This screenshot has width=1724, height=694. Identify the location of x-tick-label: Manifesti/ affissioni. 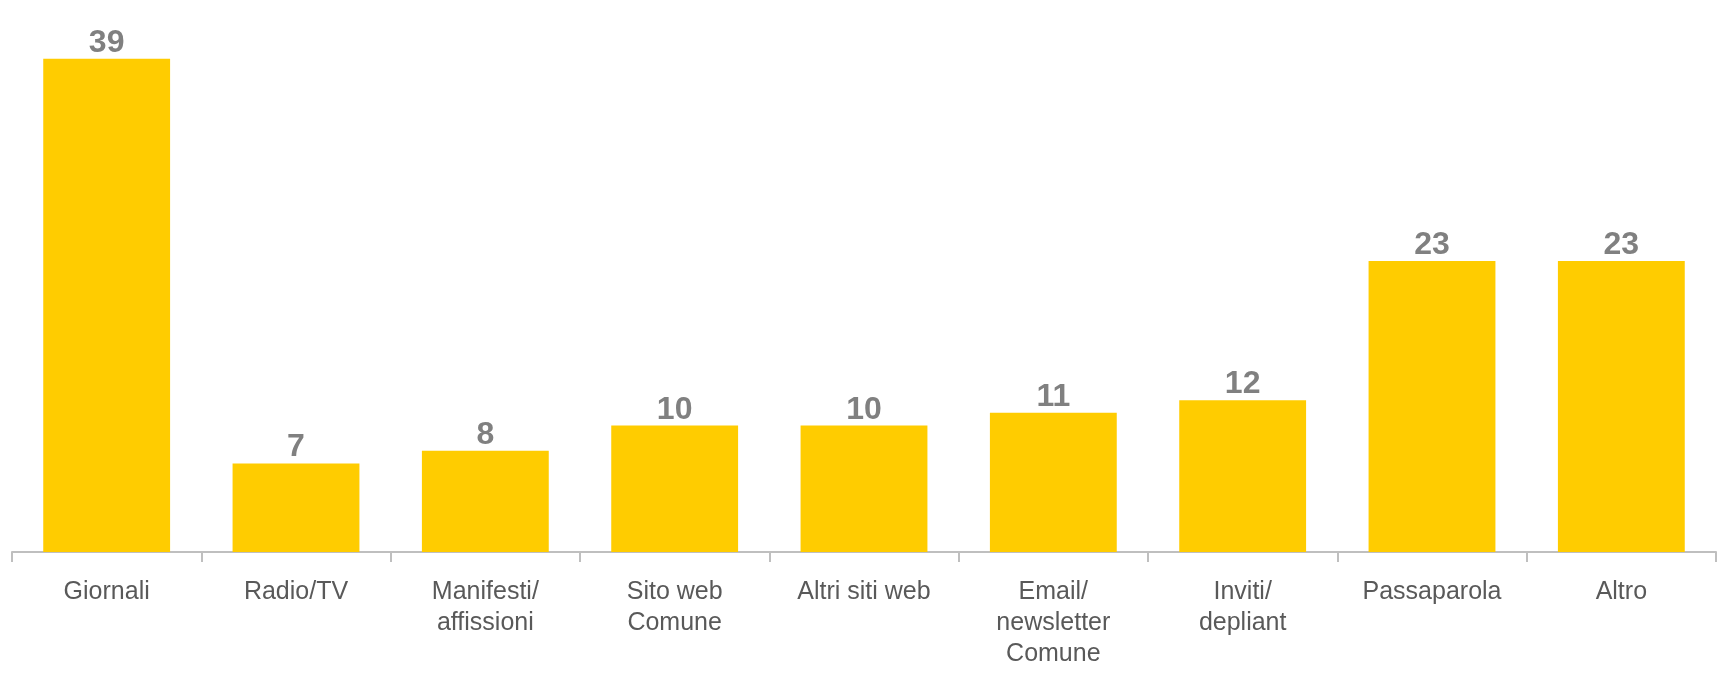
(485, 605).